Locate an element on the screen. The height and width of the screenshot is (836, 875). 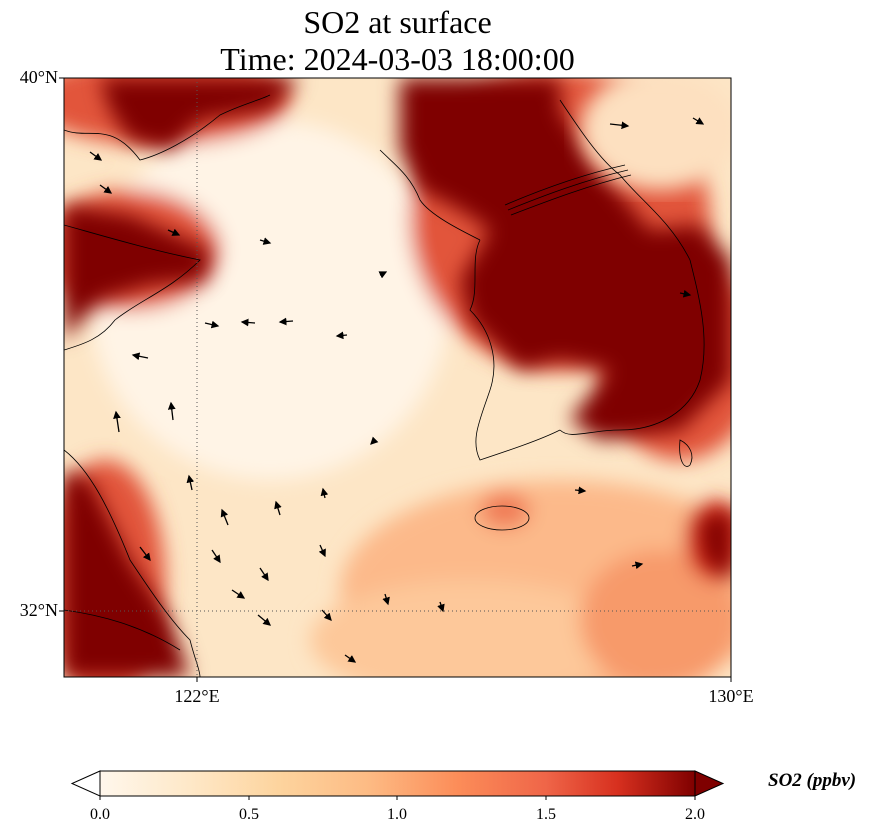
colorbar-extend-high is located at coordinates (709, 783).